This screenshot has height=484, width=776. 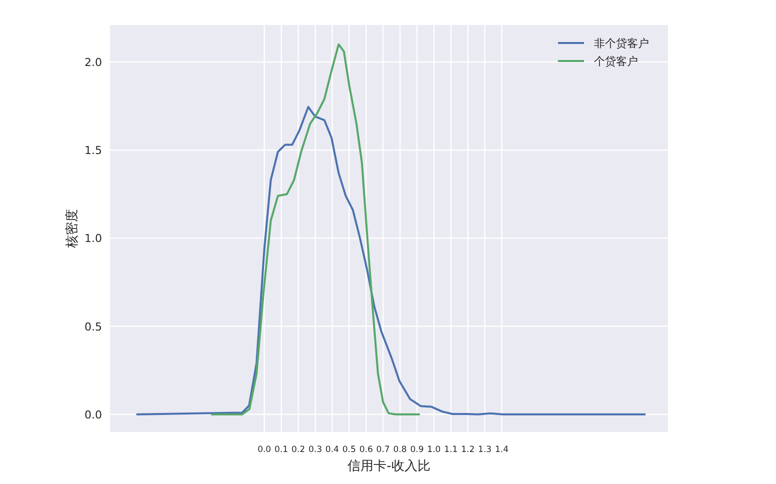 What do you see at coordinates (417, 450) in the screenshot?
I see `x-tick-label: 0.9` at bounding box center [417, 450].